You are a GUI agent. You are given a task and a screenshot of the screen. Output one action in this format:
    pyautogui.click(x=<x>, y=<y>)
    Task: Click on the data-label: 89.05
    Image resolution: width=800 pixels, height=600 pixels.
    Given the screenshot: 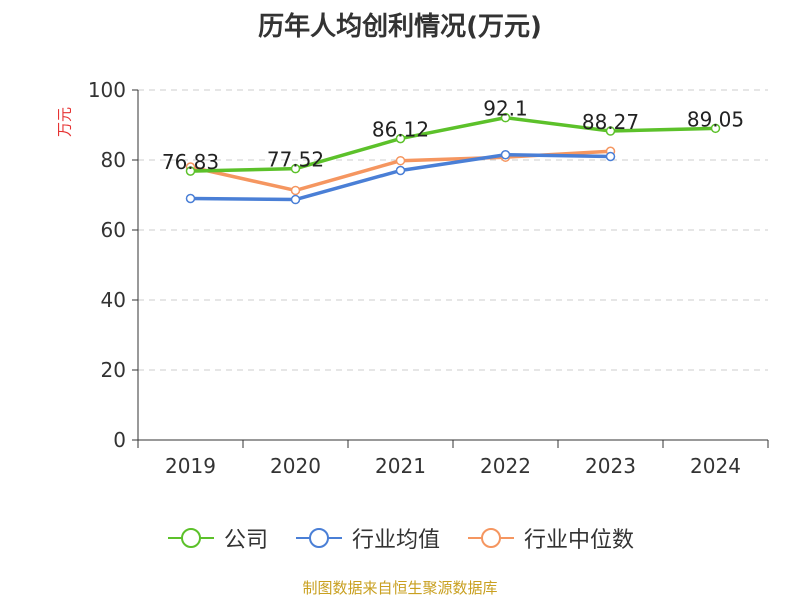 What is the action you would take?
    pyautogui.click(x=715, y=119)
    